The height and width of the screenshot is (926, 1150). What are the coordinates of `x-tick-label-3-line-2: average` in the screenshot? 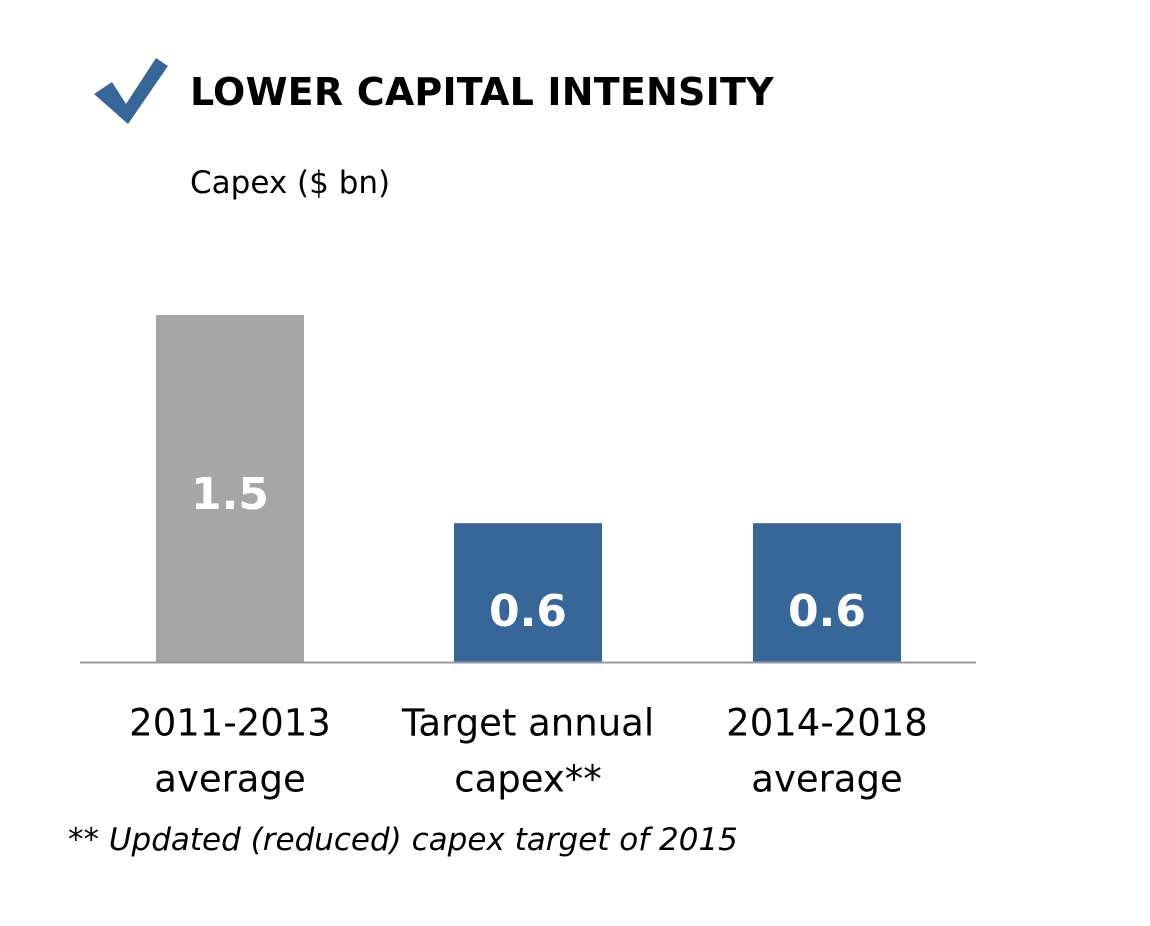 It's located at (826, 779).